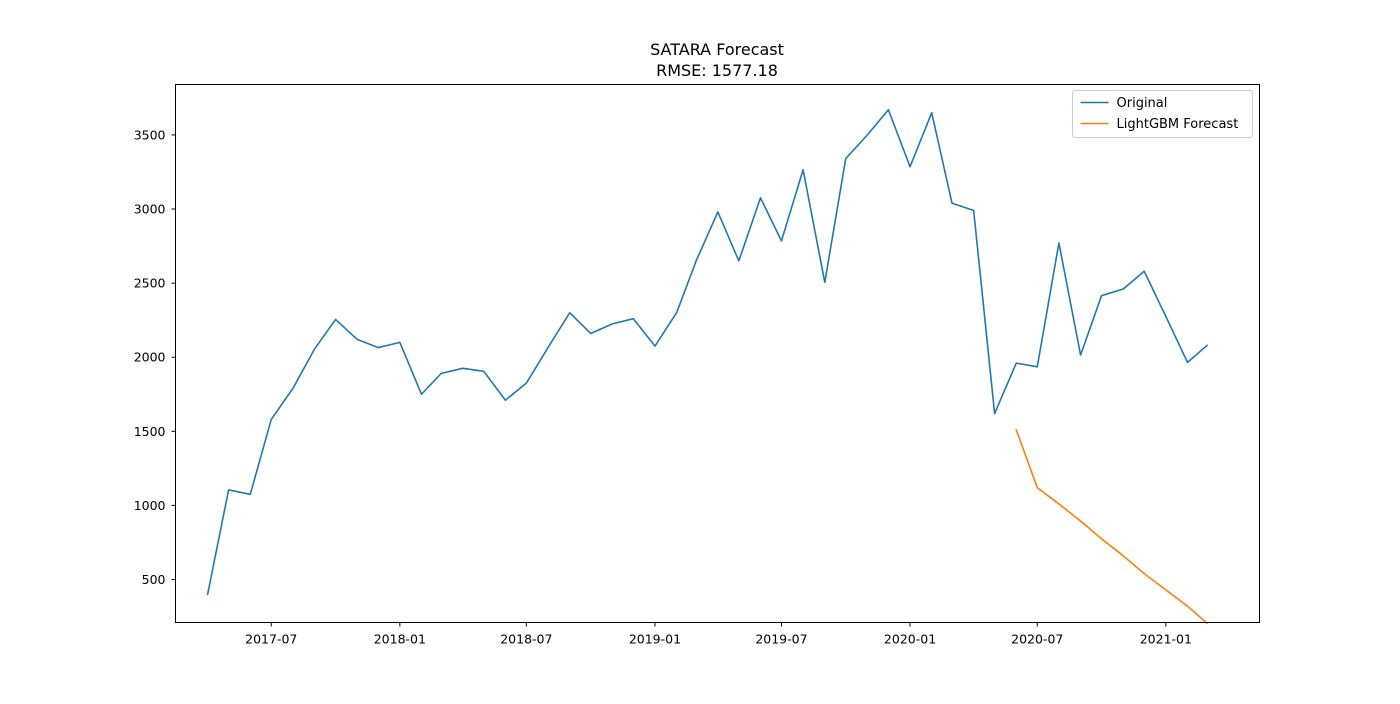 This screenshot has height=704, width=1400. I want to click on legend-label-1: LightGBM Forecast, so click(1178, 124).